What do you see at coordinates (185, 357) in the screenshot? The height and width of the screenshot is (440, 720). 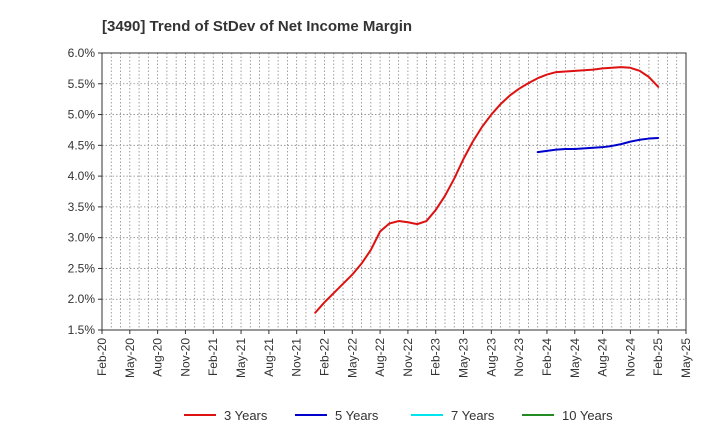 I see `x-tick-label: Nov-20` at bounding box center [185, 357].